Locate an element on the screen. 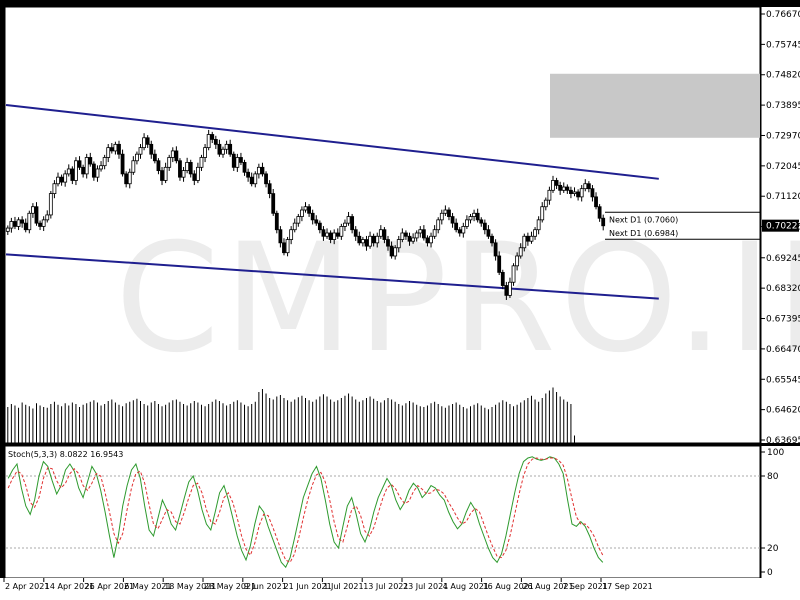 The width and height of the screenshot is (800, 600). date-tick-label: 7 Sep 2021 is located at coordinates (585, 586).